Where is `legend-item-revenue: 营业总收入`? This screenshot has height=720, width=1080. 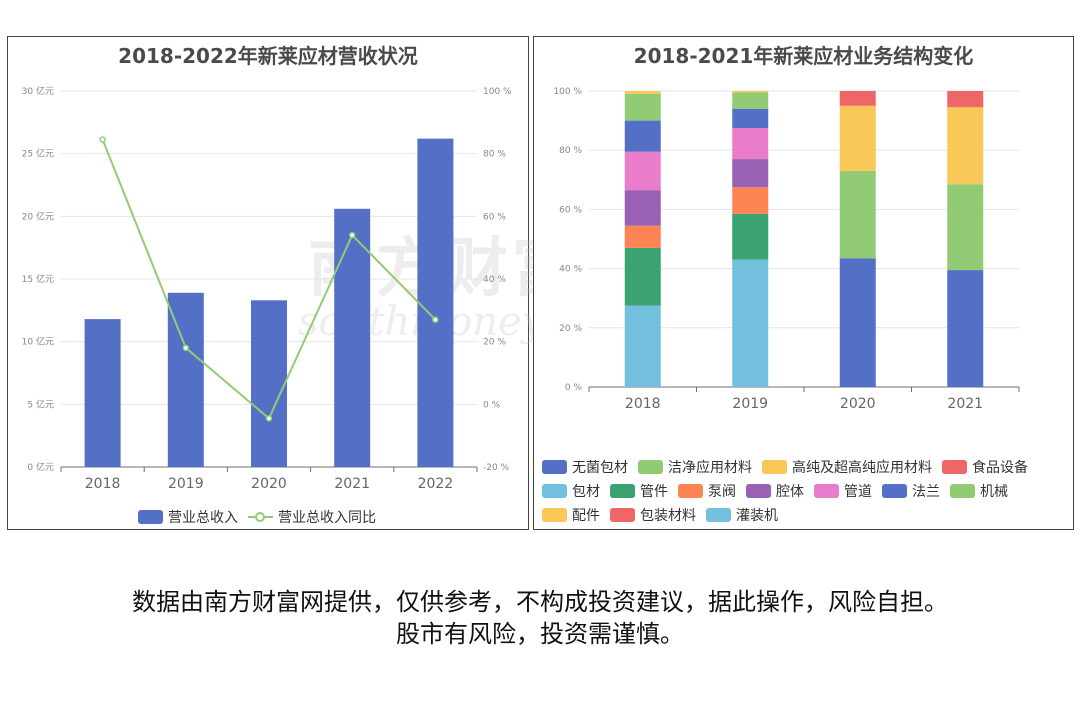
legend-item-revenue: 营业总收入 is located at coordinates (188, 517).